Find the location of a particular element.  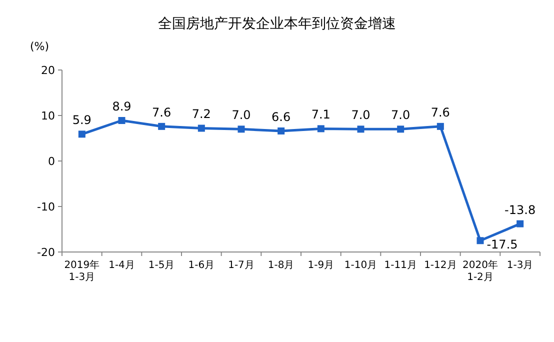

data-label: 7.2 is located at coordinates (201, 114).